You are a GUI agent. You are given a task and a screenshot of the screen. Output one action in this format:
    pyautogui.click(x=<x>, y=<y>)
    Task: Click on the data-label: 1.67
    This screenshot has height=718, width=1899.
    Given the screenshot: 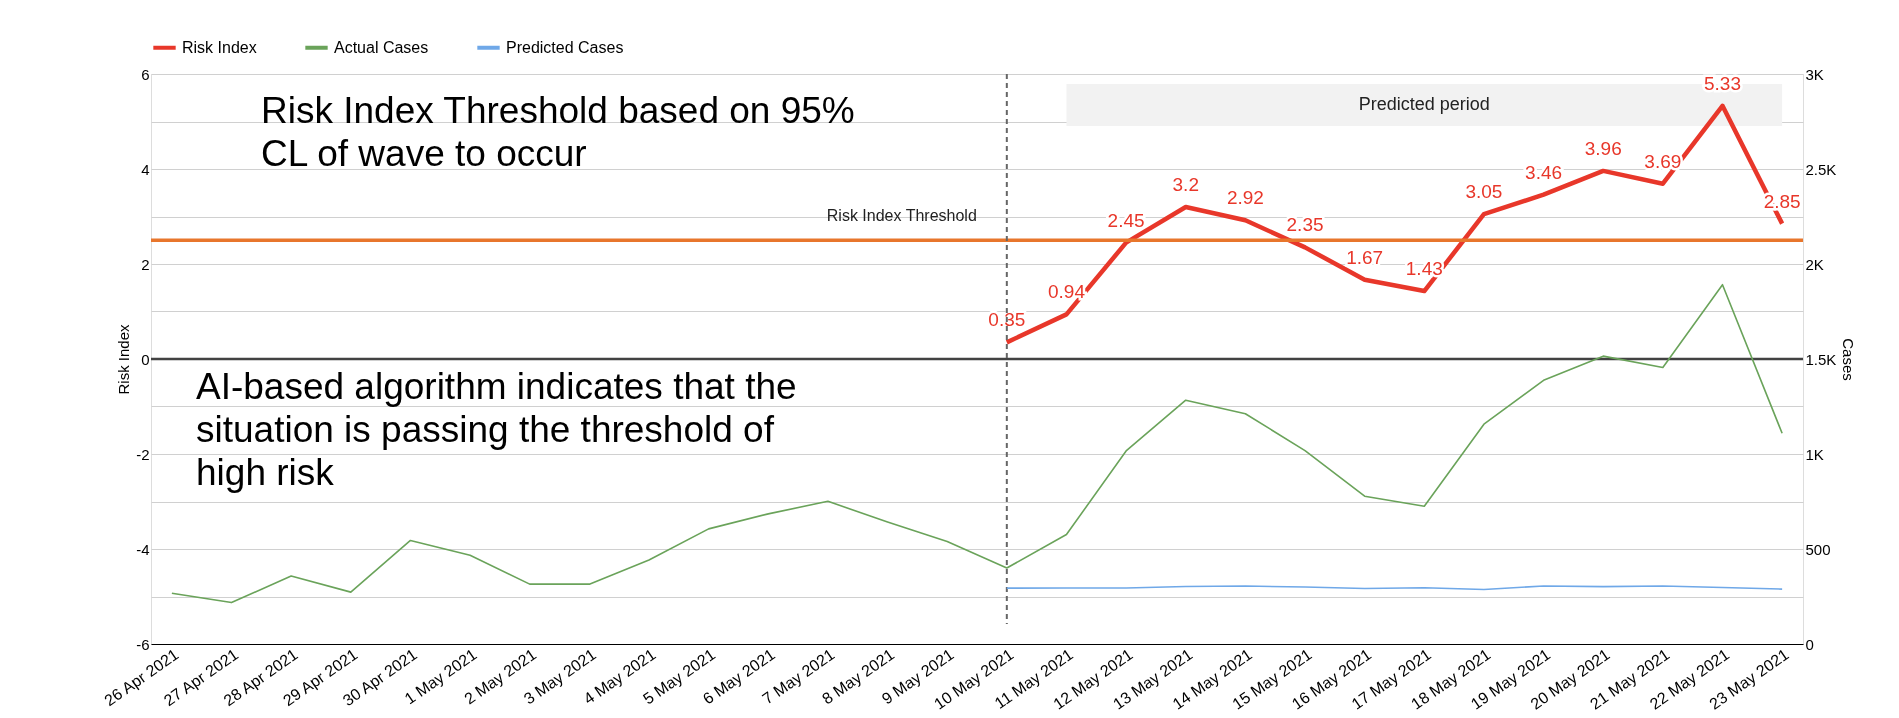 What is the action you would take?
    pyautogui.click(x=1365, y=257)
    